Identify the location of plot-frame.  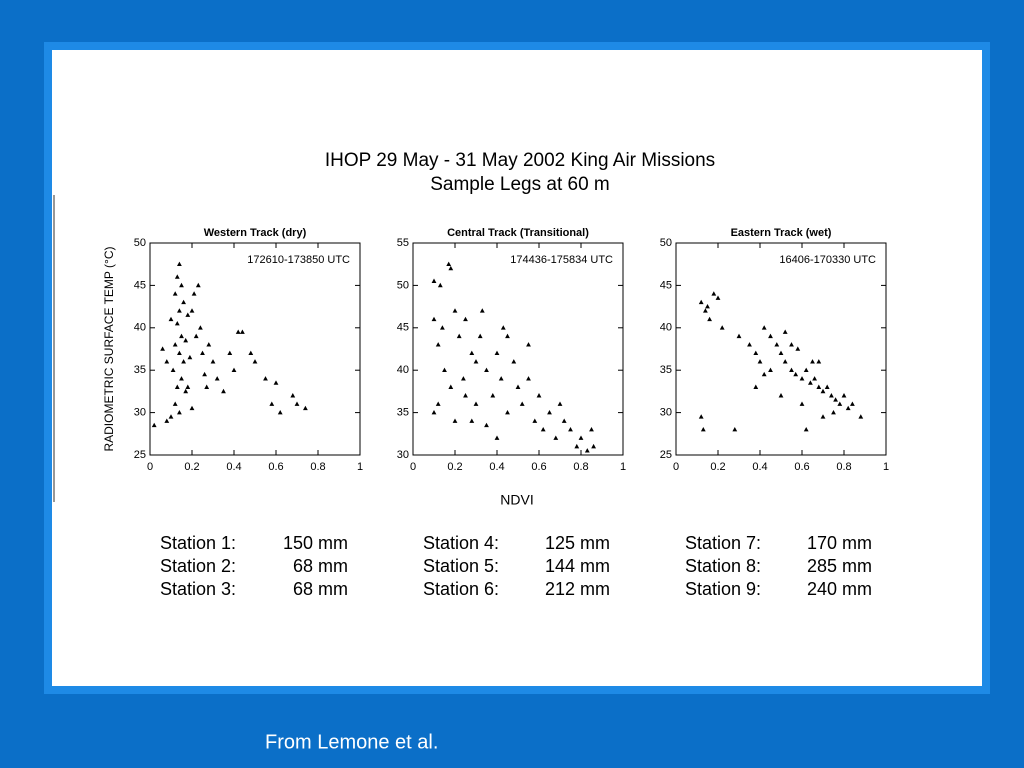
(781, 349).